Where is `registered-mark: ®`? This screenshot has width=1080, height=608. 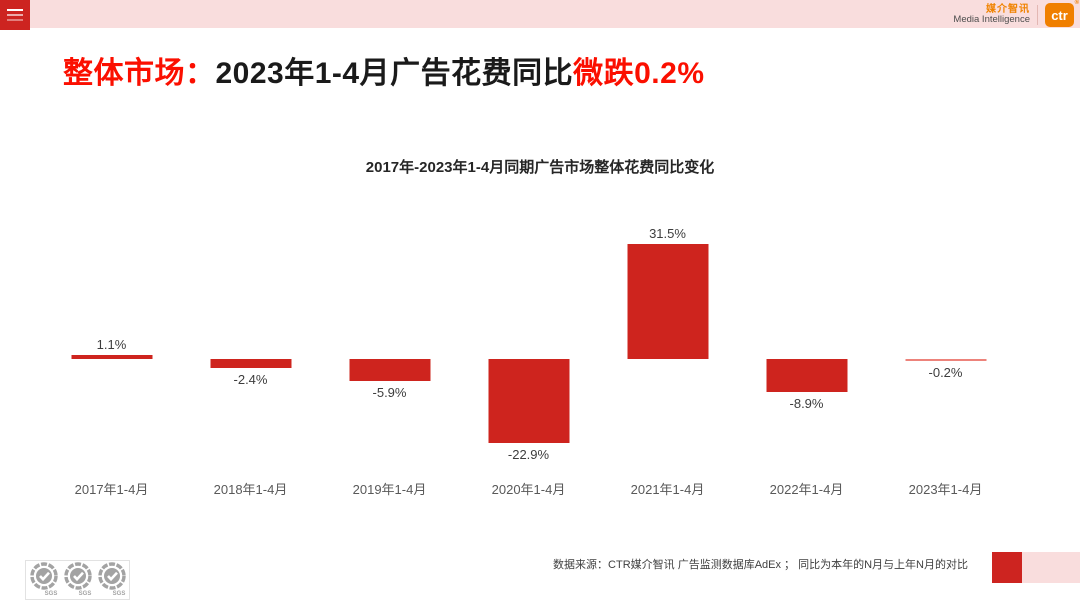 registered-mark: ® is located at coordinates (1076, 3).